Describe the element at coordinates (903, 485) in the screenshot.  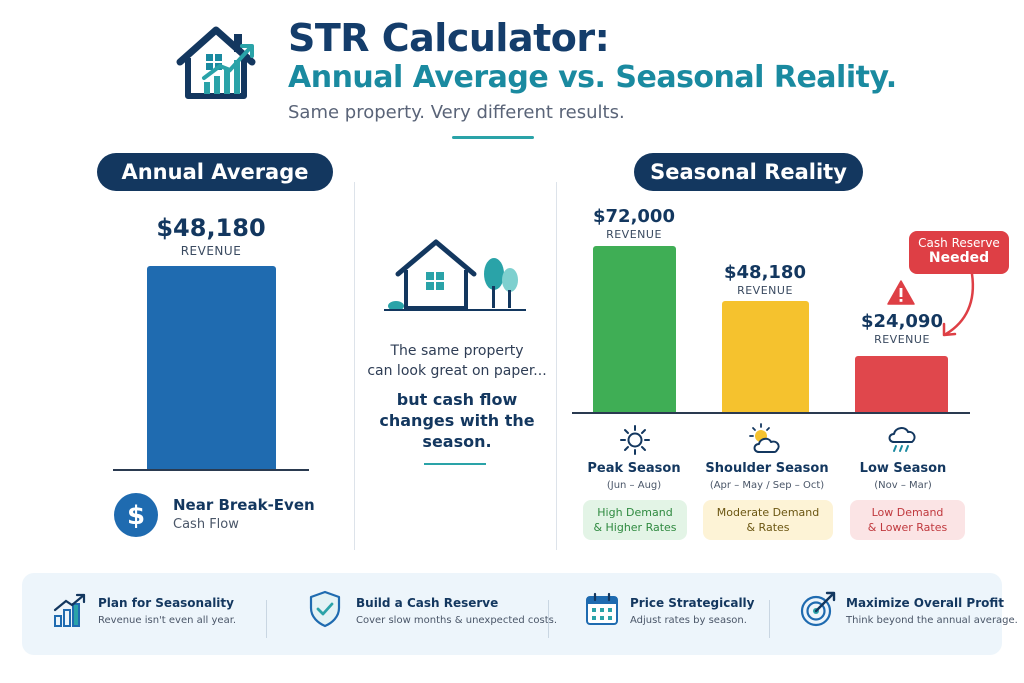
I see `low-season-range: (Nov – Mar)` at that location.